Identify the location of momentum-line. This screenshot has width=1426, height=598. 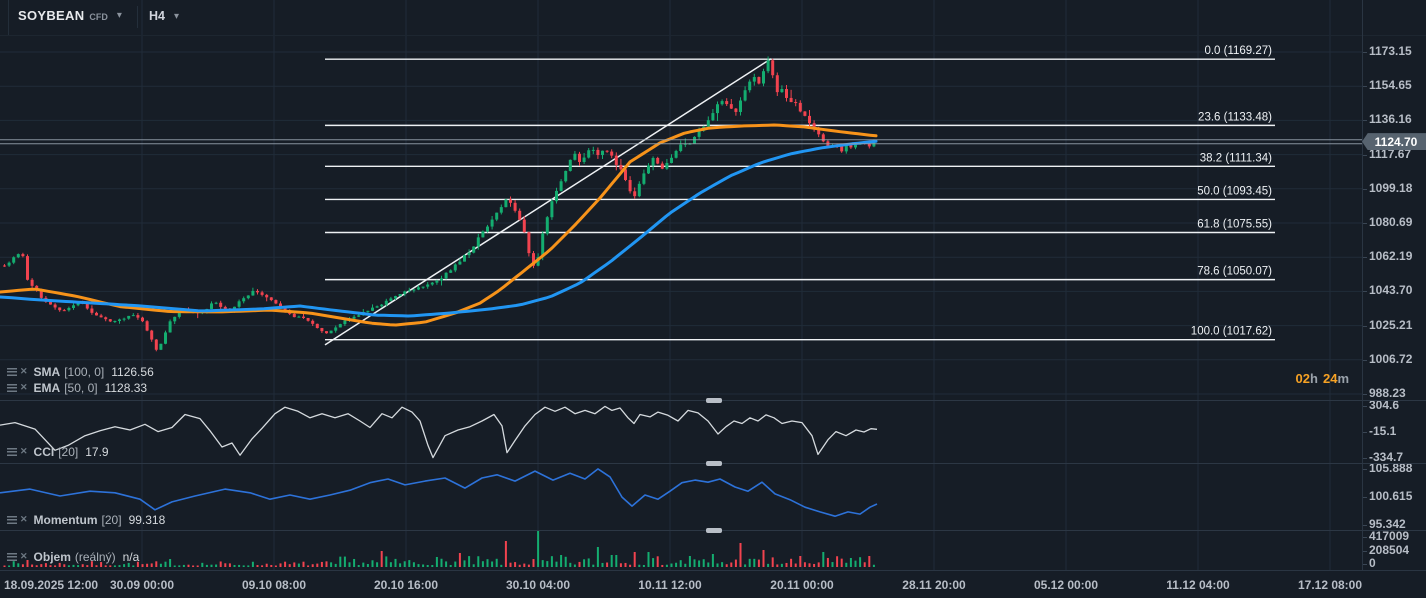
(439, 493).